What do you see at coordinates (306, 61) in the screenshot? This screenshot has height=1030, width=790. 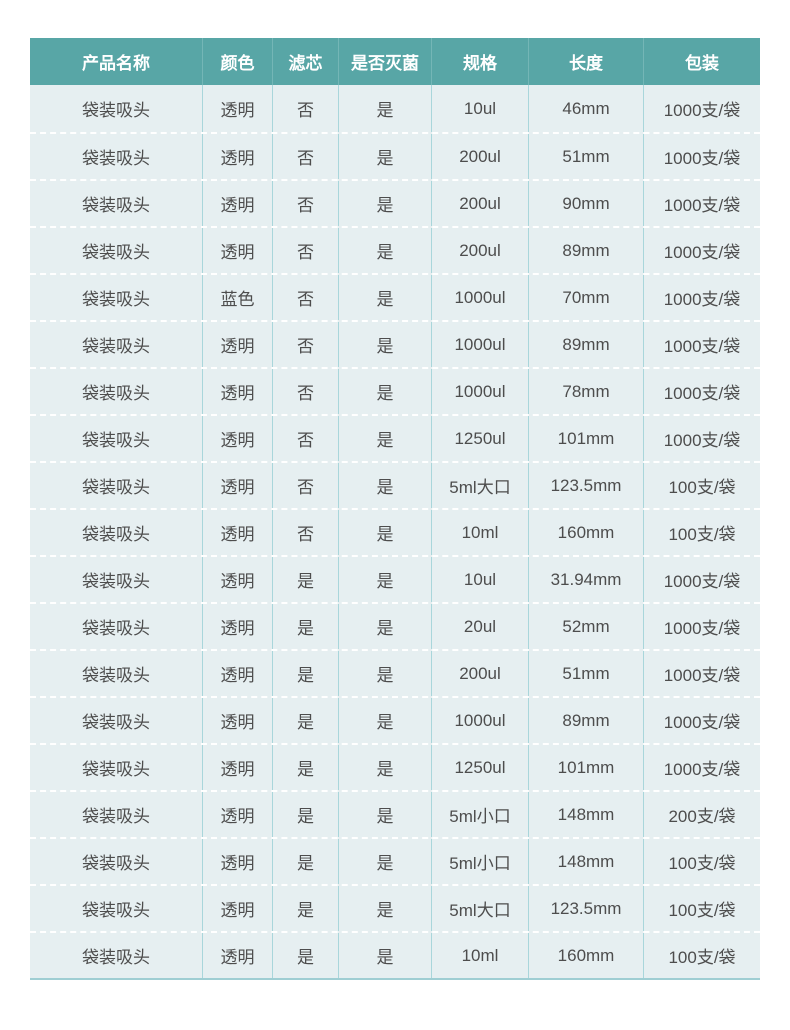 I see `column-header-filter: 滤芯` at bounding box center [306, 61].